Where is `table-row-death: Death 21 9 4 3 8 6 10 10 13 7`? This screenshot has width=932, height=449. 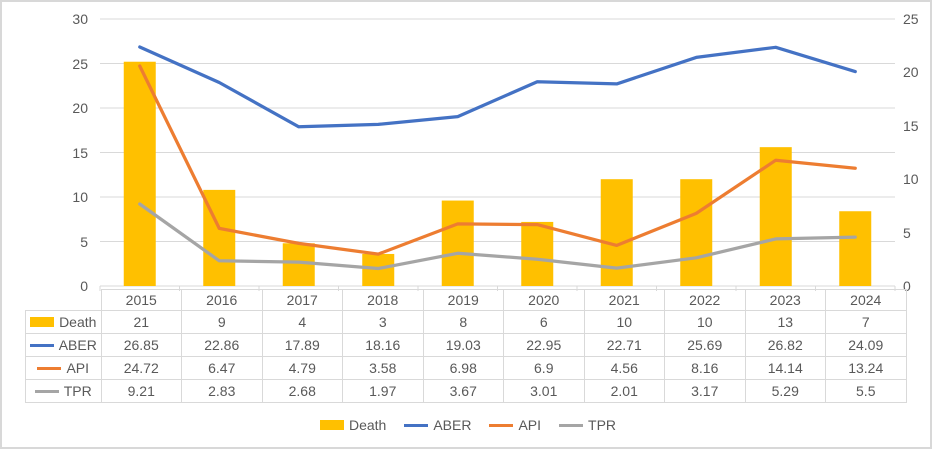 table-row-death: Death 21 9 4 3 8 6 10 10 13 7 is located at coordinates (466, 322).